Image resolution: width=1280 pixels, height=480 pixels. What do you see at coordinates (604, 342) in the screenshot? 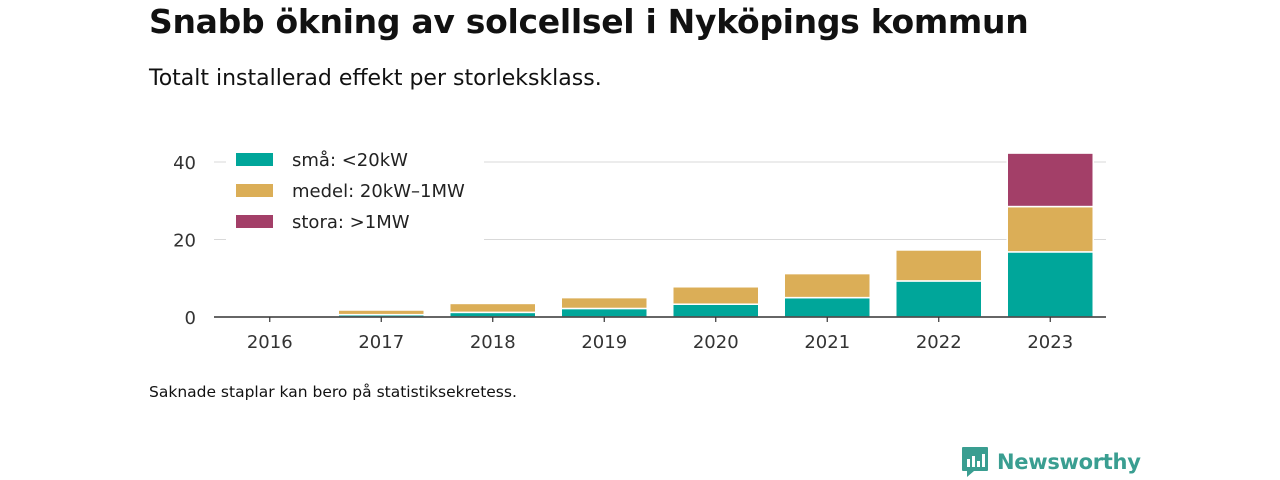
I see `x-tick-label: 2019` at bounding box center [604, 342].